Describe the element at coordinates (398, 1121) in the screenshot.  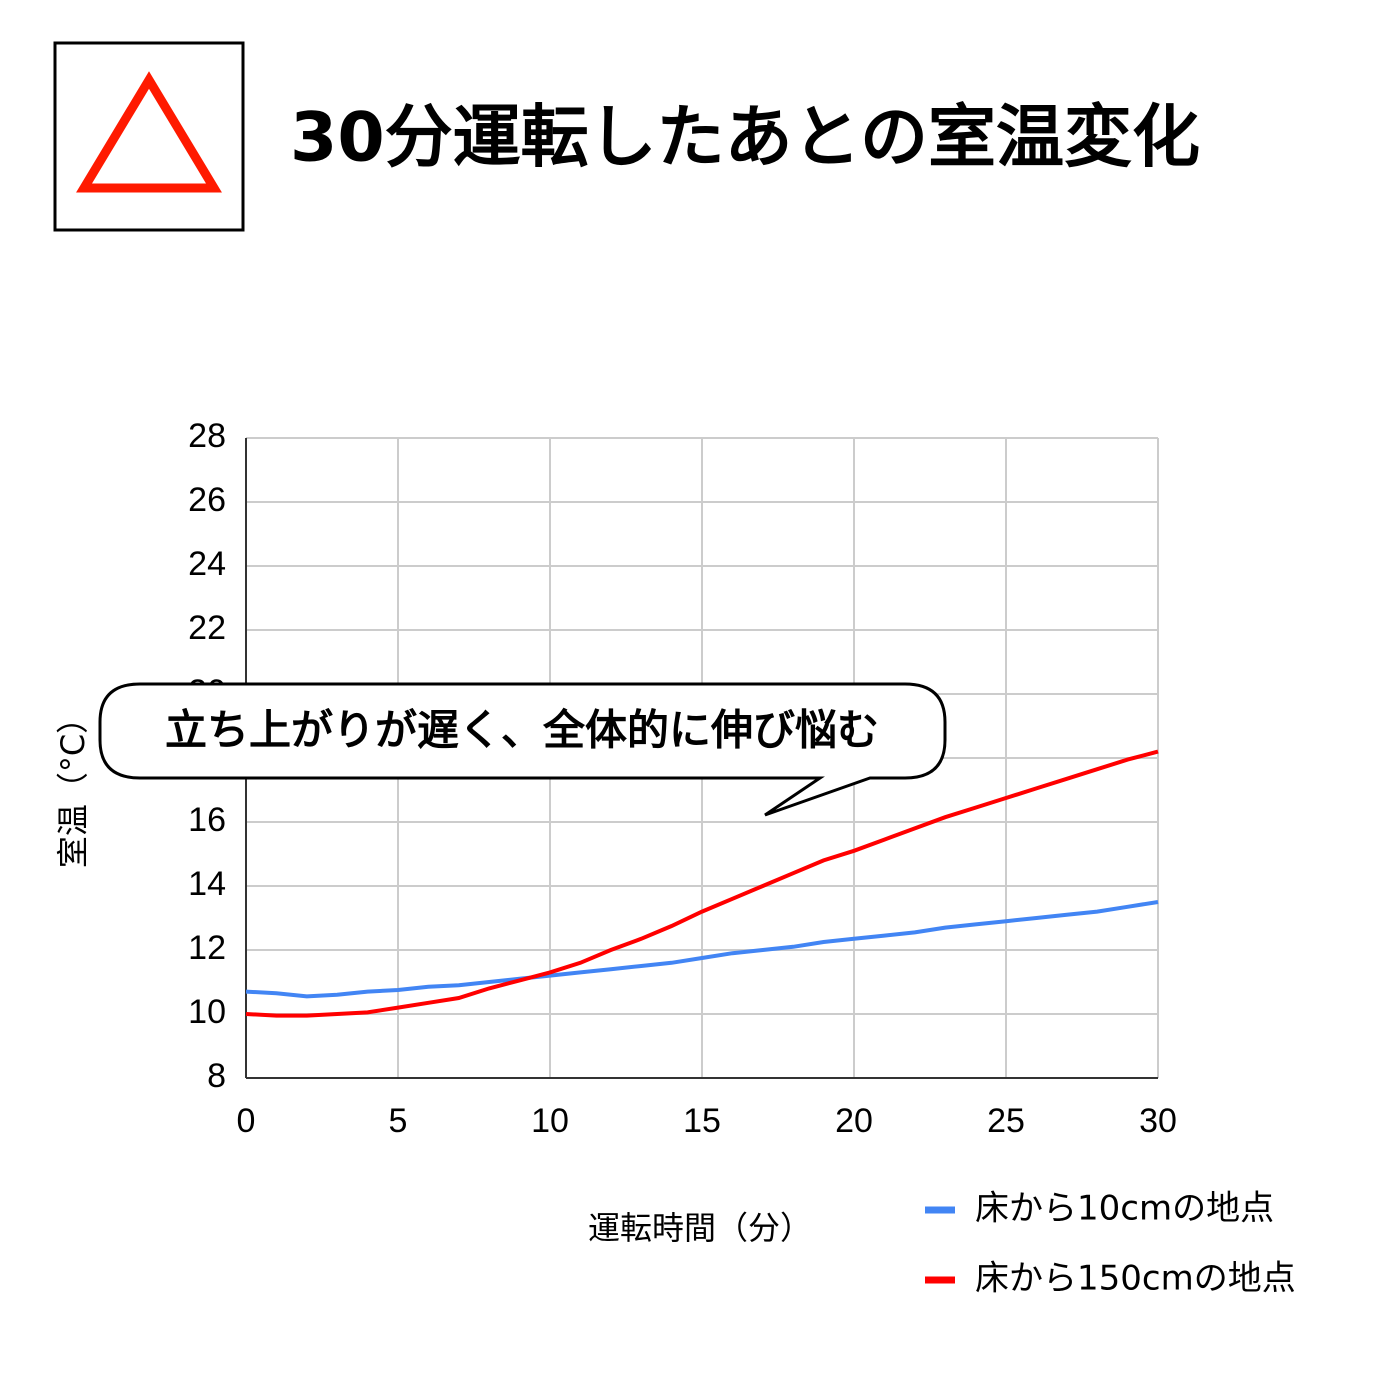
I see `x-tick-label: 5` at that location.